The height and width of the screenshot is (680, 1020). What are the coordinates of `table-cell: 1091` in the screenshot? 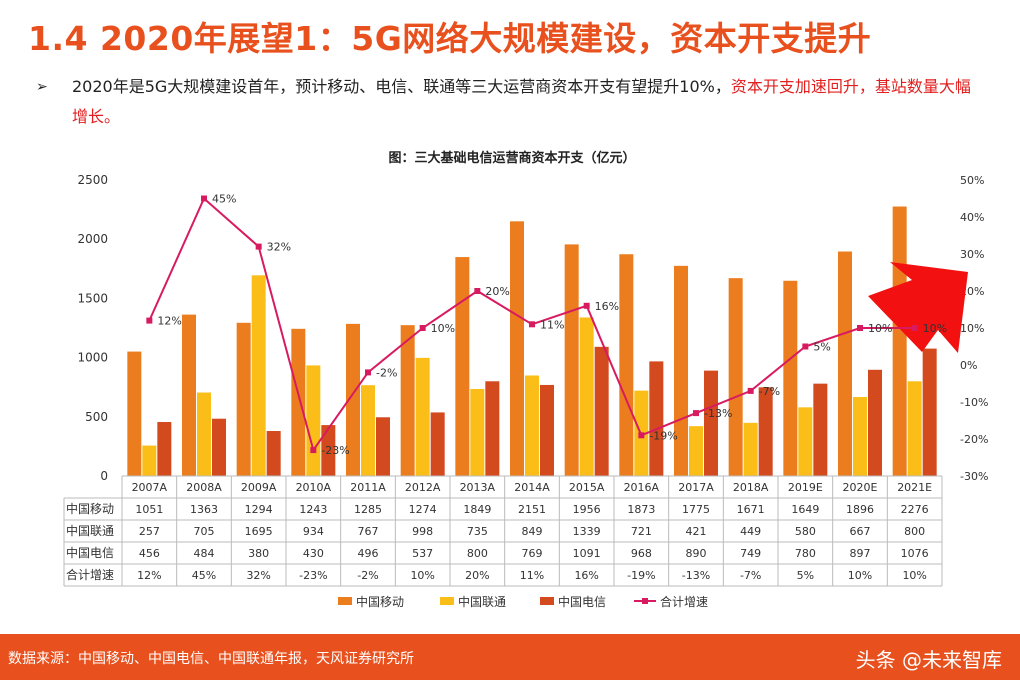 It's located at (587, 553).